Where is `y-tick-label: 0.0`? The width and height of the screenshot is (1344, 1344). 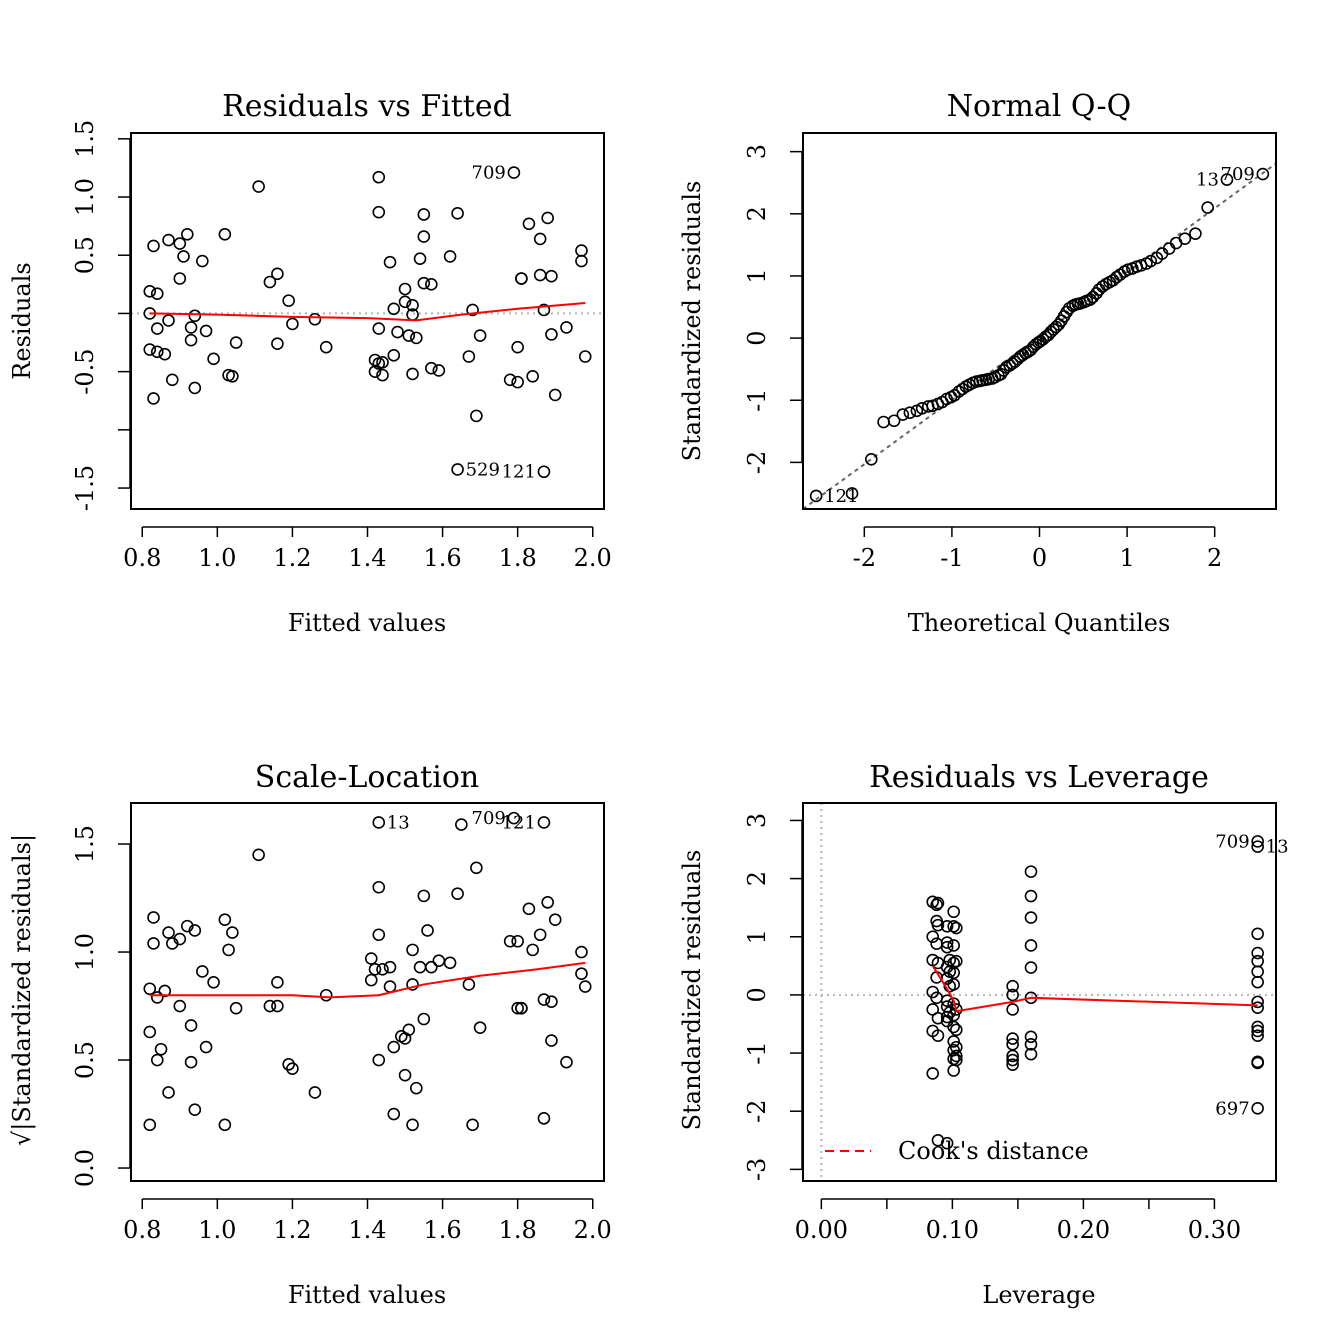 y-tick-label: 0.0 is located at coordinates (85, 1168).